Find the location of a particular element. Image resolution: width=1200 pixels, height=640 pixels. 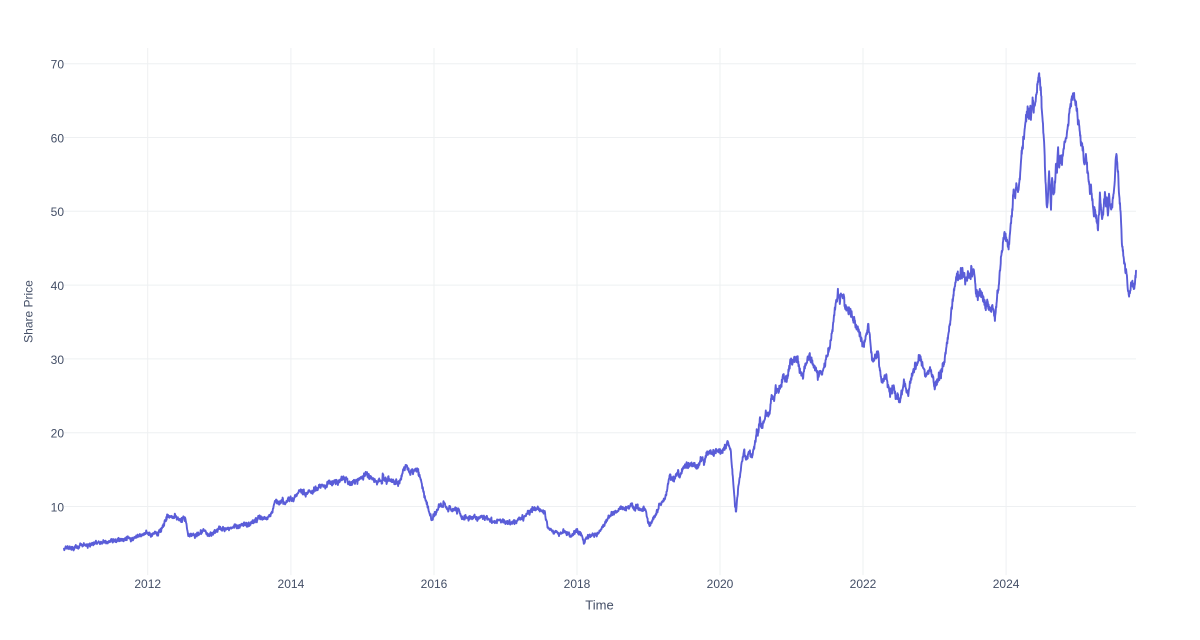

svg-text: 2020 is located at coordinates (720, 584).